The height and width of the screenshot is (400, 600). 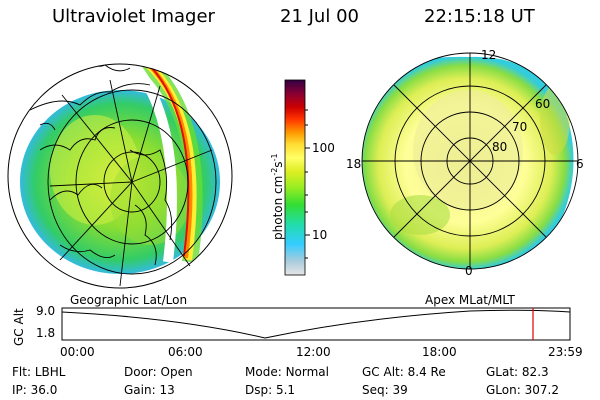 I want to click on info-glon: GLon: 307.2, so click(x=522, y=390).